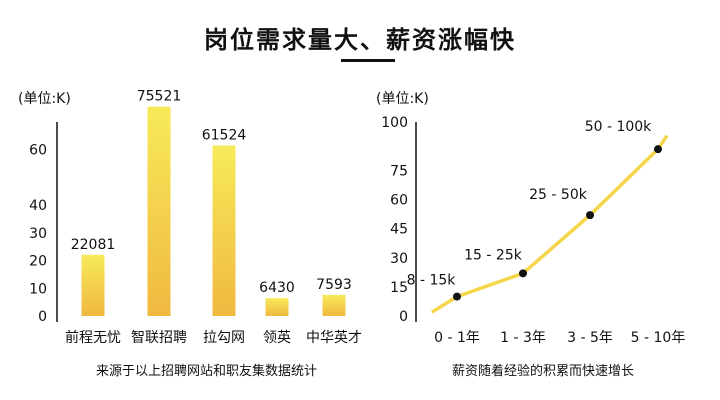 This screenshot has width=720, height=400. I want to click on bar-chart-caption: 来源于以上招聘网站和职友集数据统计, so click(207, 371).